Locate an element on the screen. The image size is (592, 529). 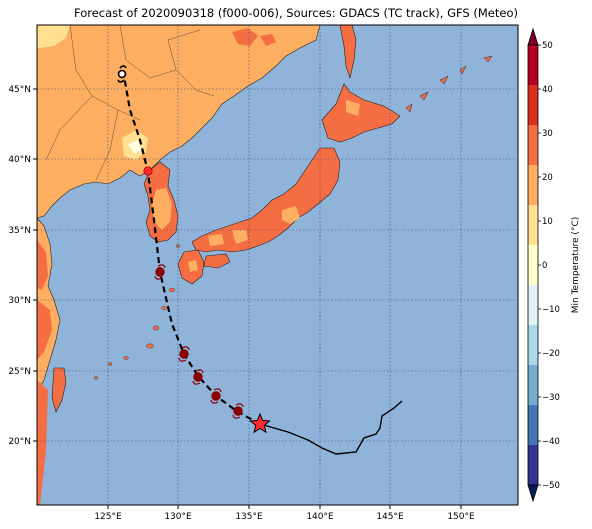
province-boundaries is located at coordinates (130, 103).